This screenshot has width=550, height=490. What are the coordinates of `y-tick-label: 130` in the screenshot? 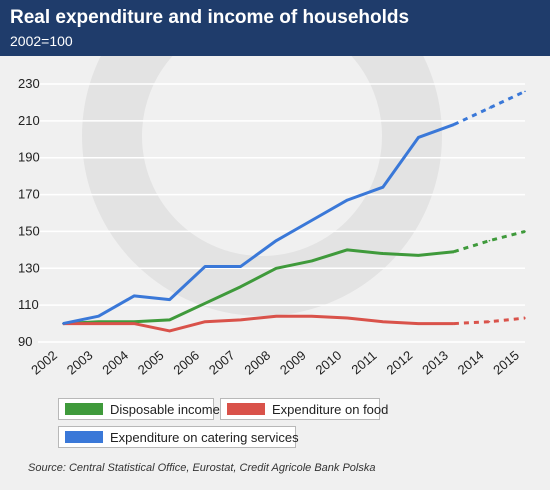 It's located at (29, 267).